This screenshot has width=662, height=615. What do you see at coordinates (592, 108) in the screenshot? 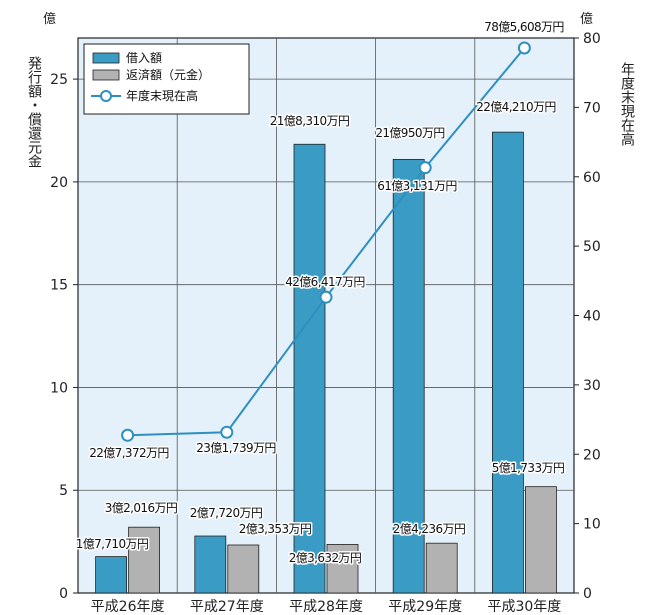
I see `right-axis-tick-label: 70` at bounding box center [592, 108].